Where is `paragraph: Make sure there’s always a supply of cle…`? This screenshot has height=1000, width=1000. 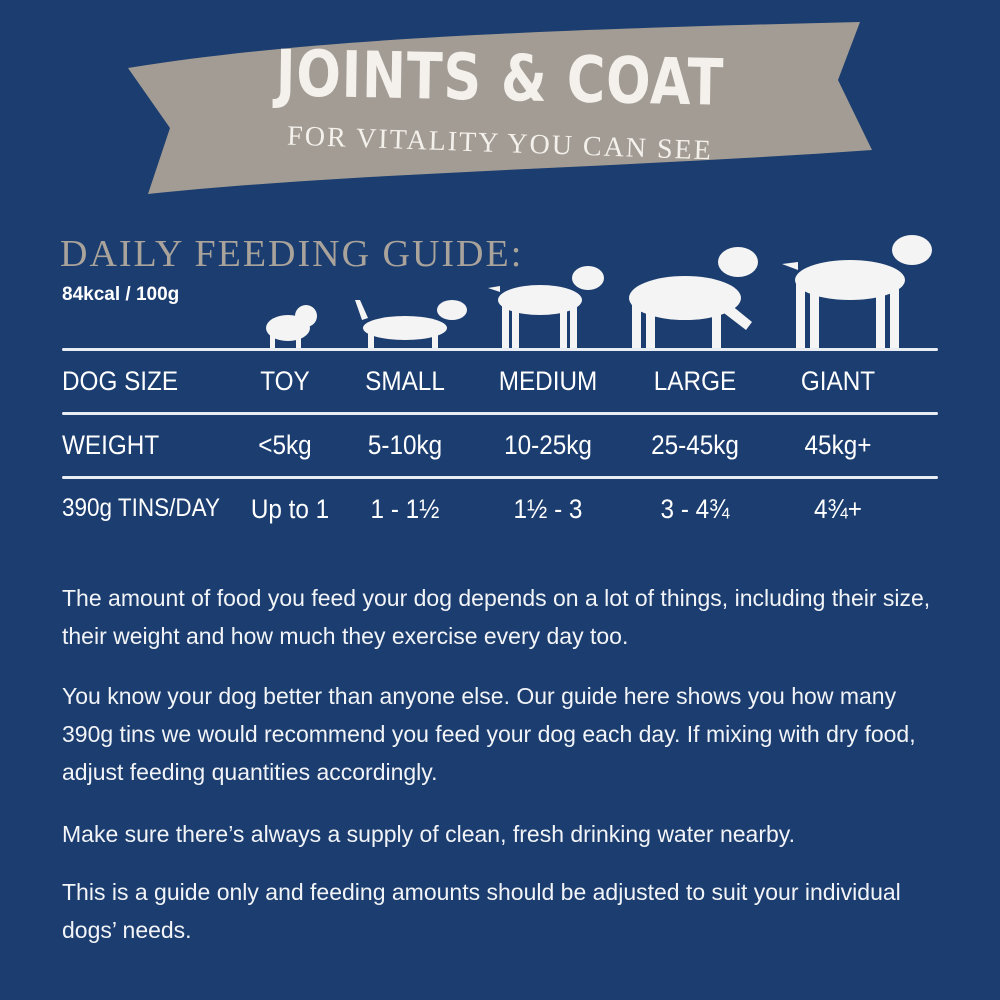 paragraph: Make sure there’s always a supply of cle… is located at coordinates (428, 834).